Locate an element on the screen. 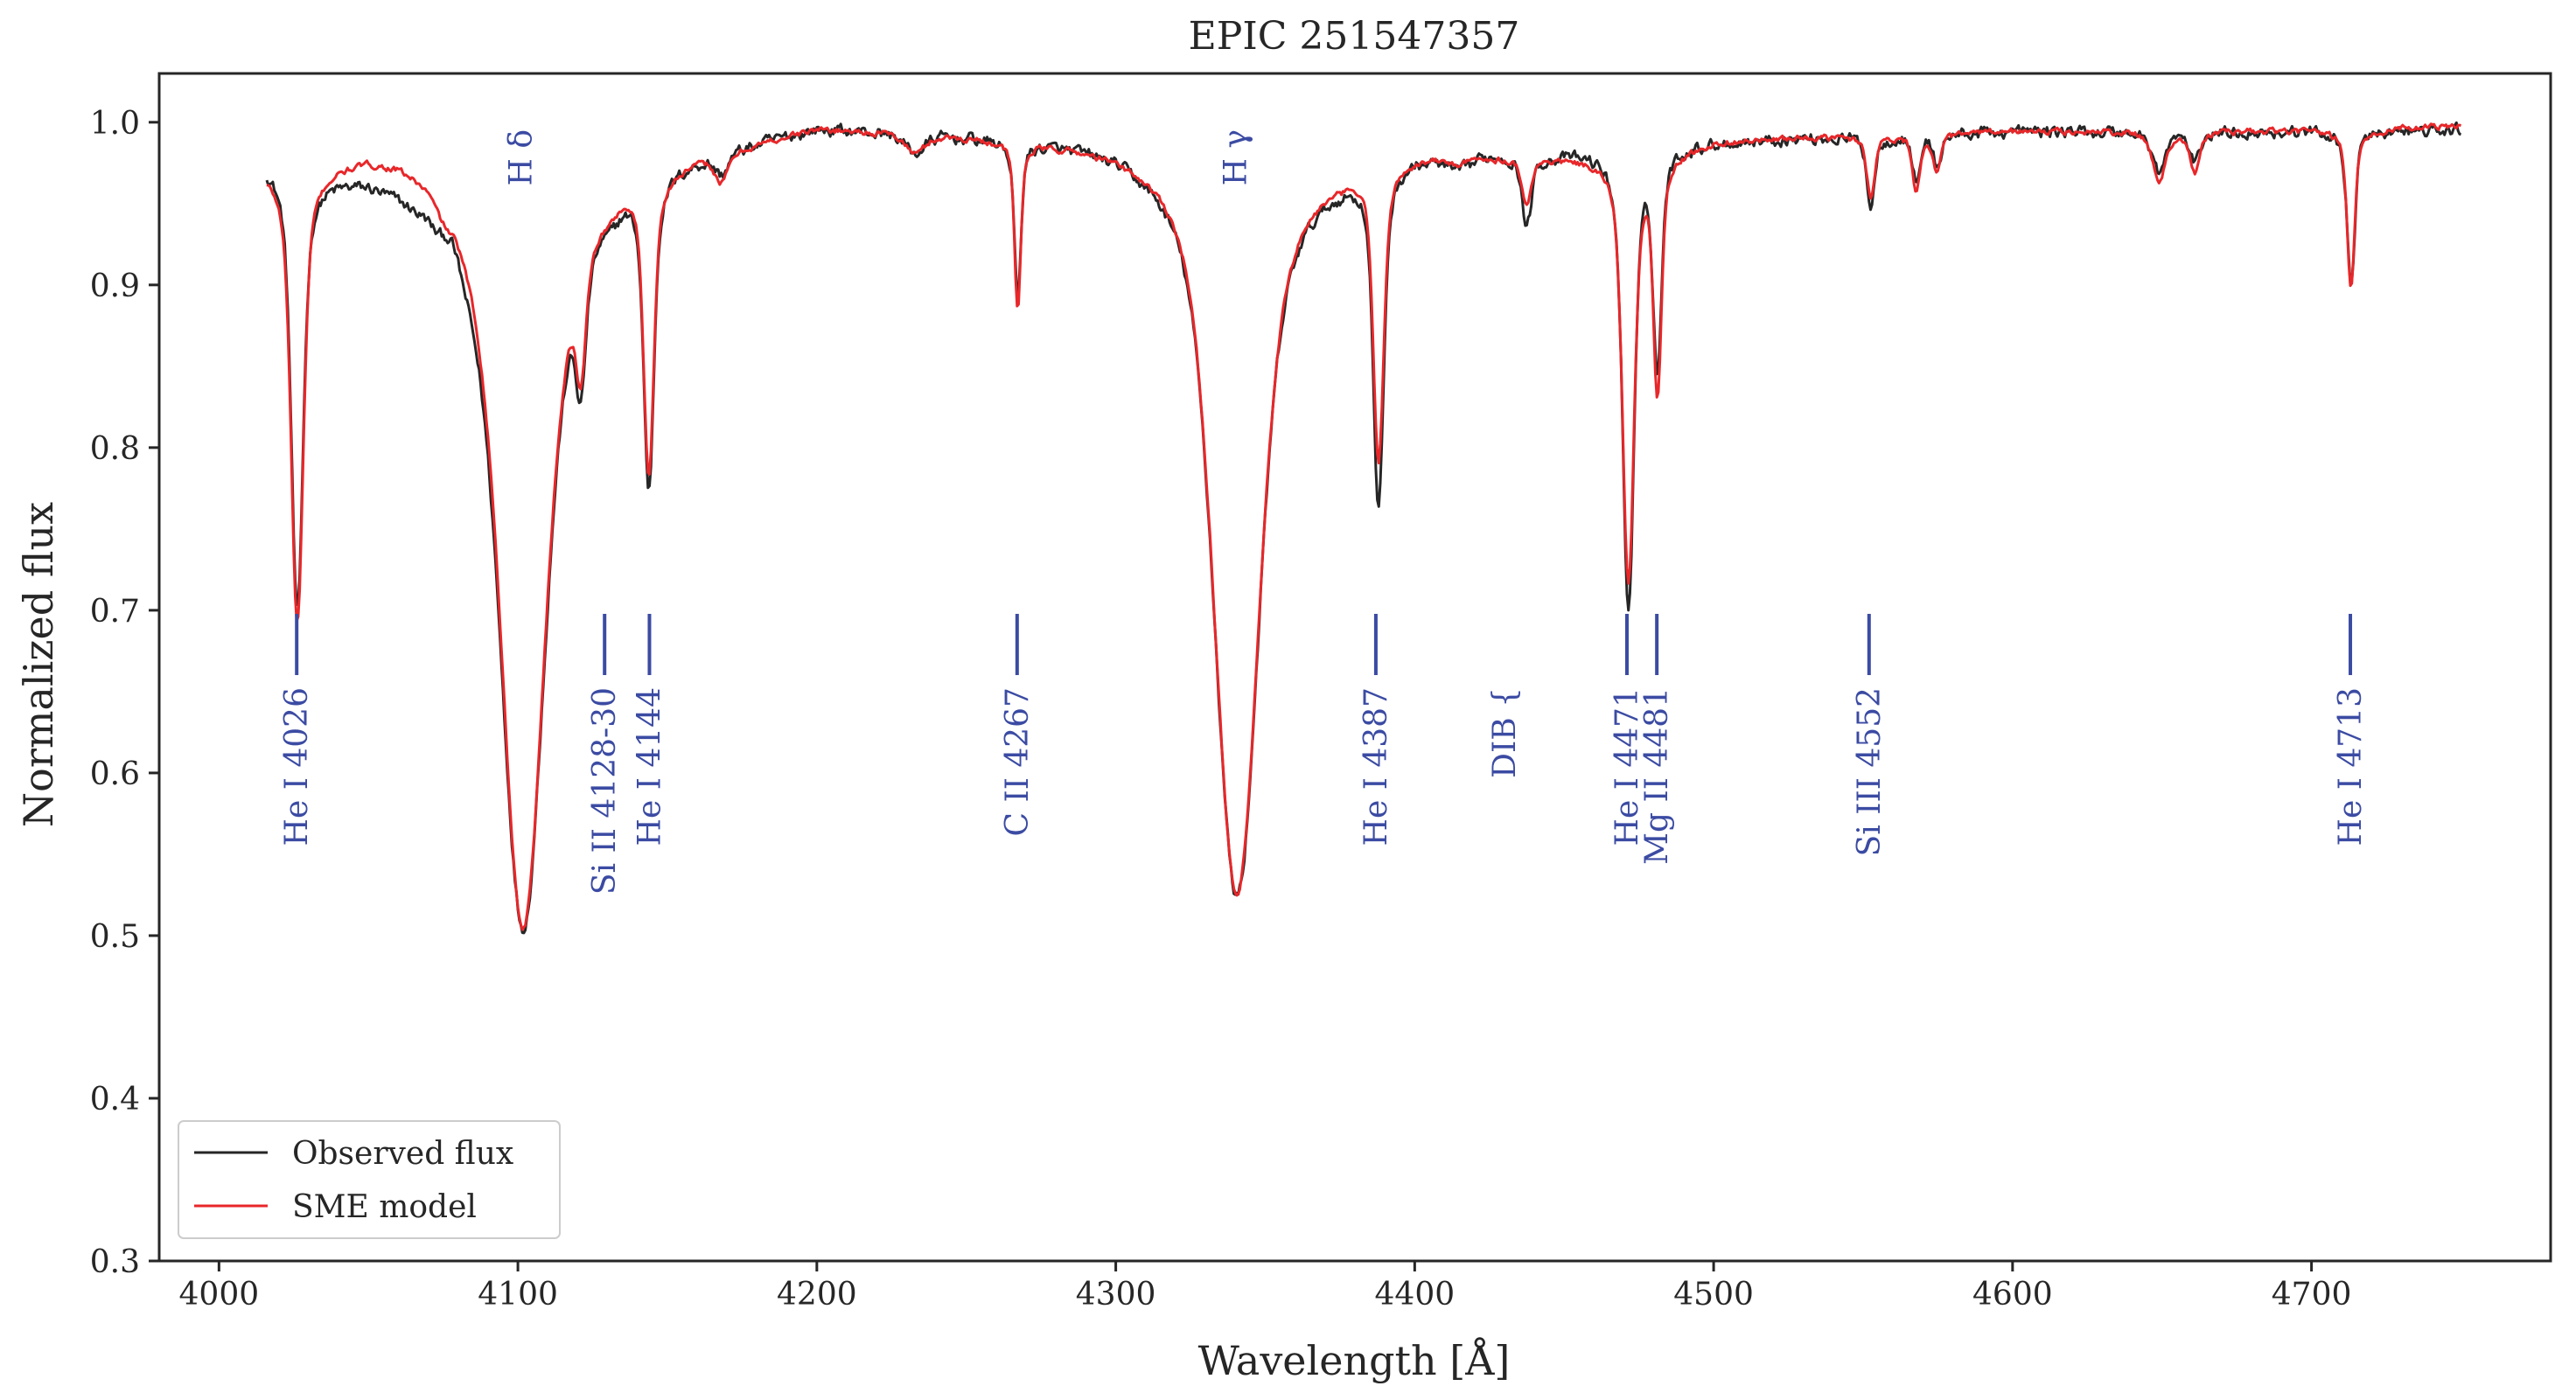 This screenshot has width=2576, height=1393. y-tick-label: 0.3 is located at coordinates (115, 1262).